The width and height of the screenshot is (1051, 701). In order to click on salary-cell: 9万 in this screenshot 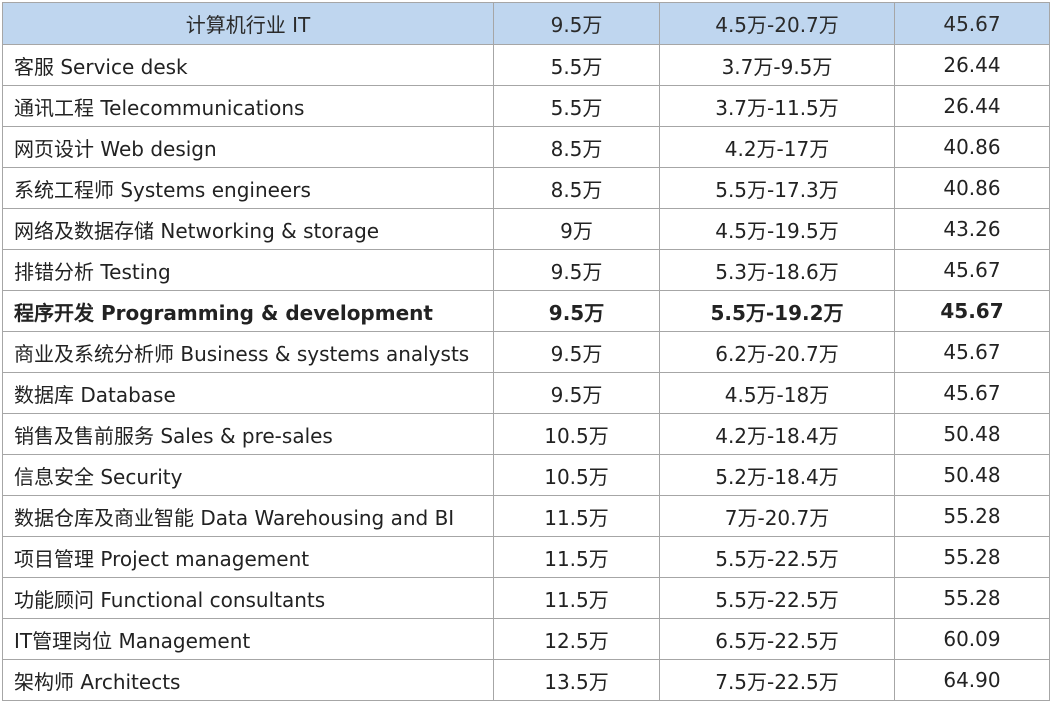, I will do `click(576, 229)`.